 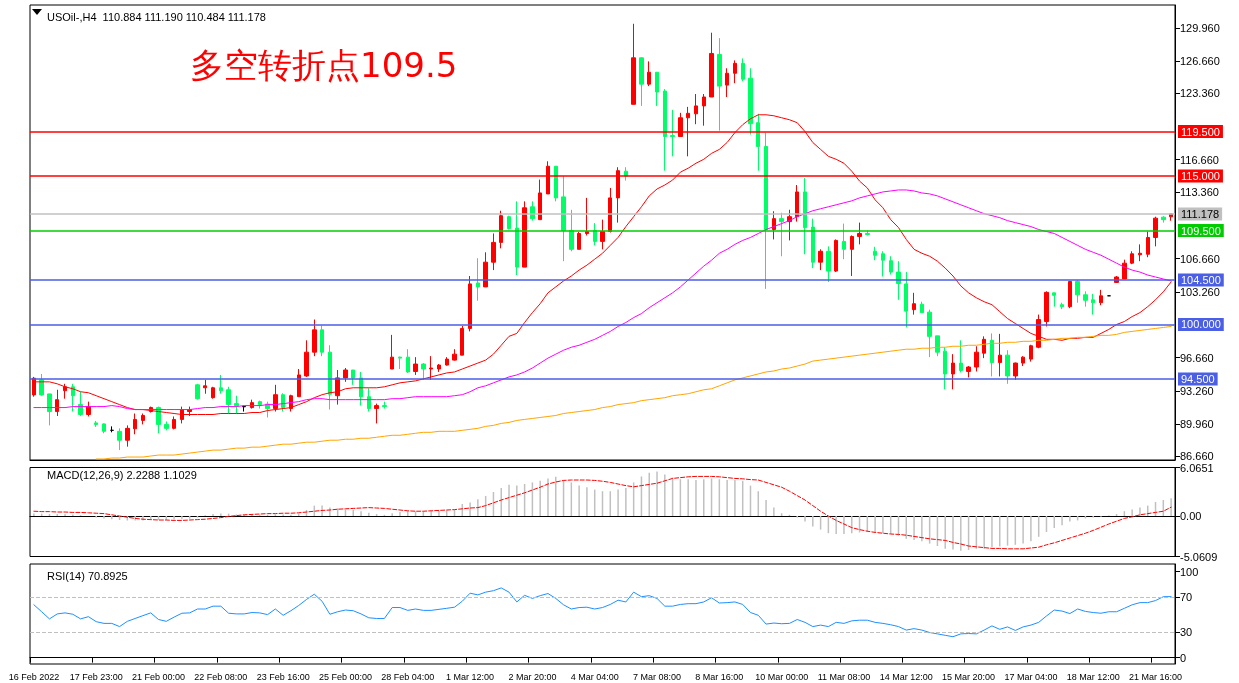 I want to click on y-tick-label: 30, so click(x=1186, y=631).